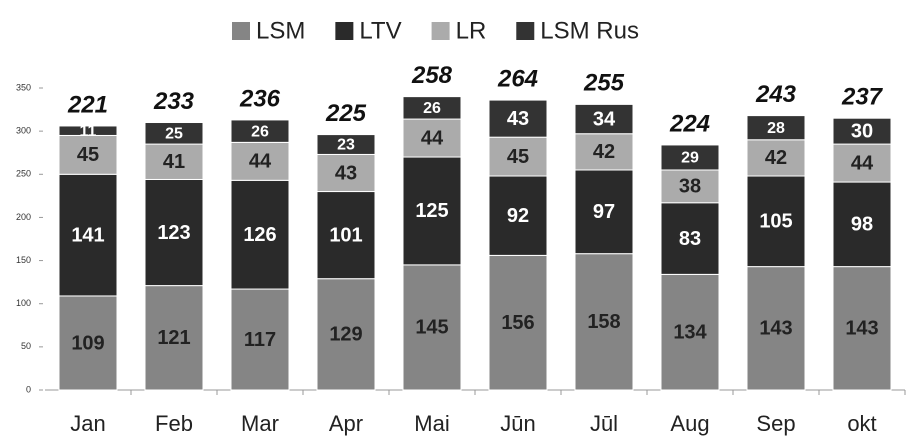  What do you see at coordinates (174, 101) in the screenshot?
I see `total-label: 233` at bounding box center [174, 101].